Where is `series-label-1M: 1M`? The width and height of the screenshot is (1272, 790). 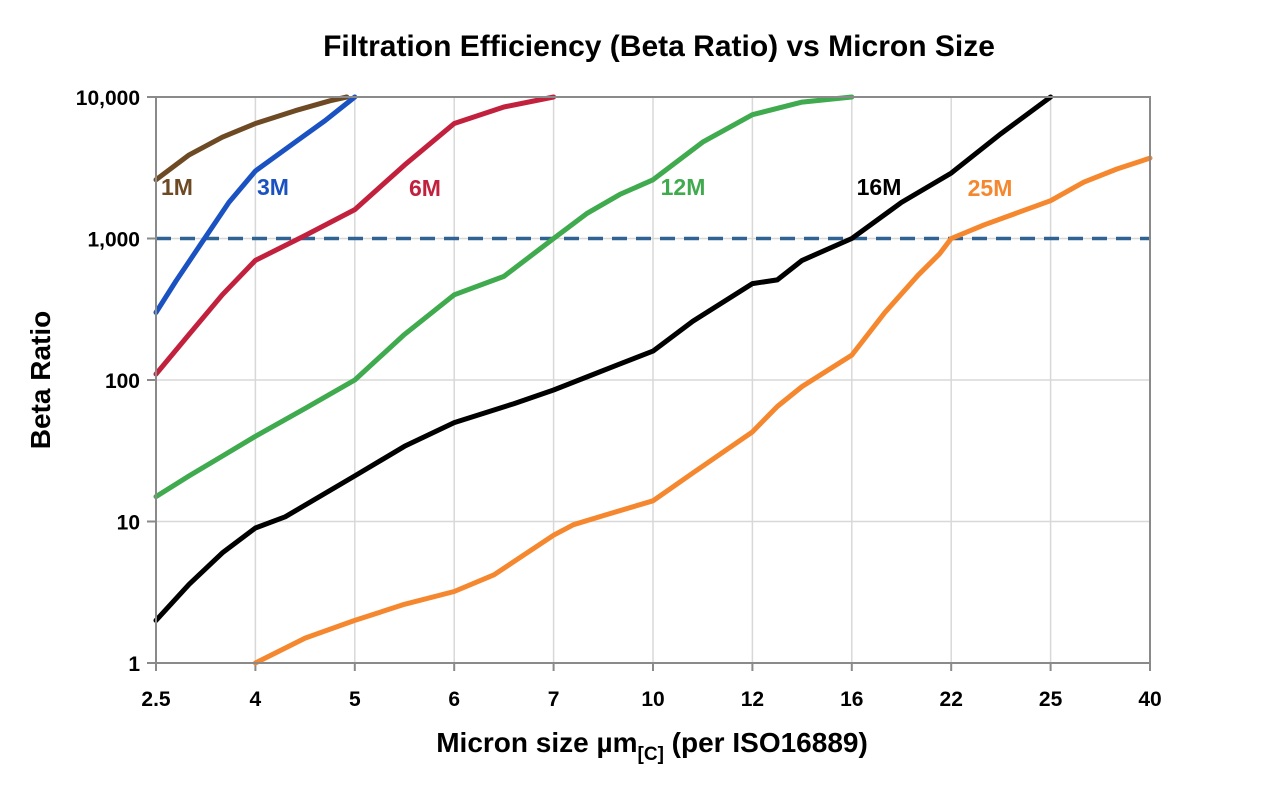 series-label-1M: 1M is located at coordinates (177, 187).